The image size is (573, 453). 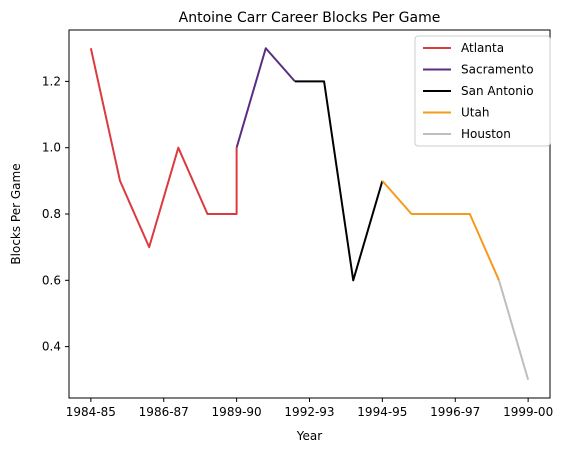 I want to click on series-line-san-antonio, so click(x=339, y=181).